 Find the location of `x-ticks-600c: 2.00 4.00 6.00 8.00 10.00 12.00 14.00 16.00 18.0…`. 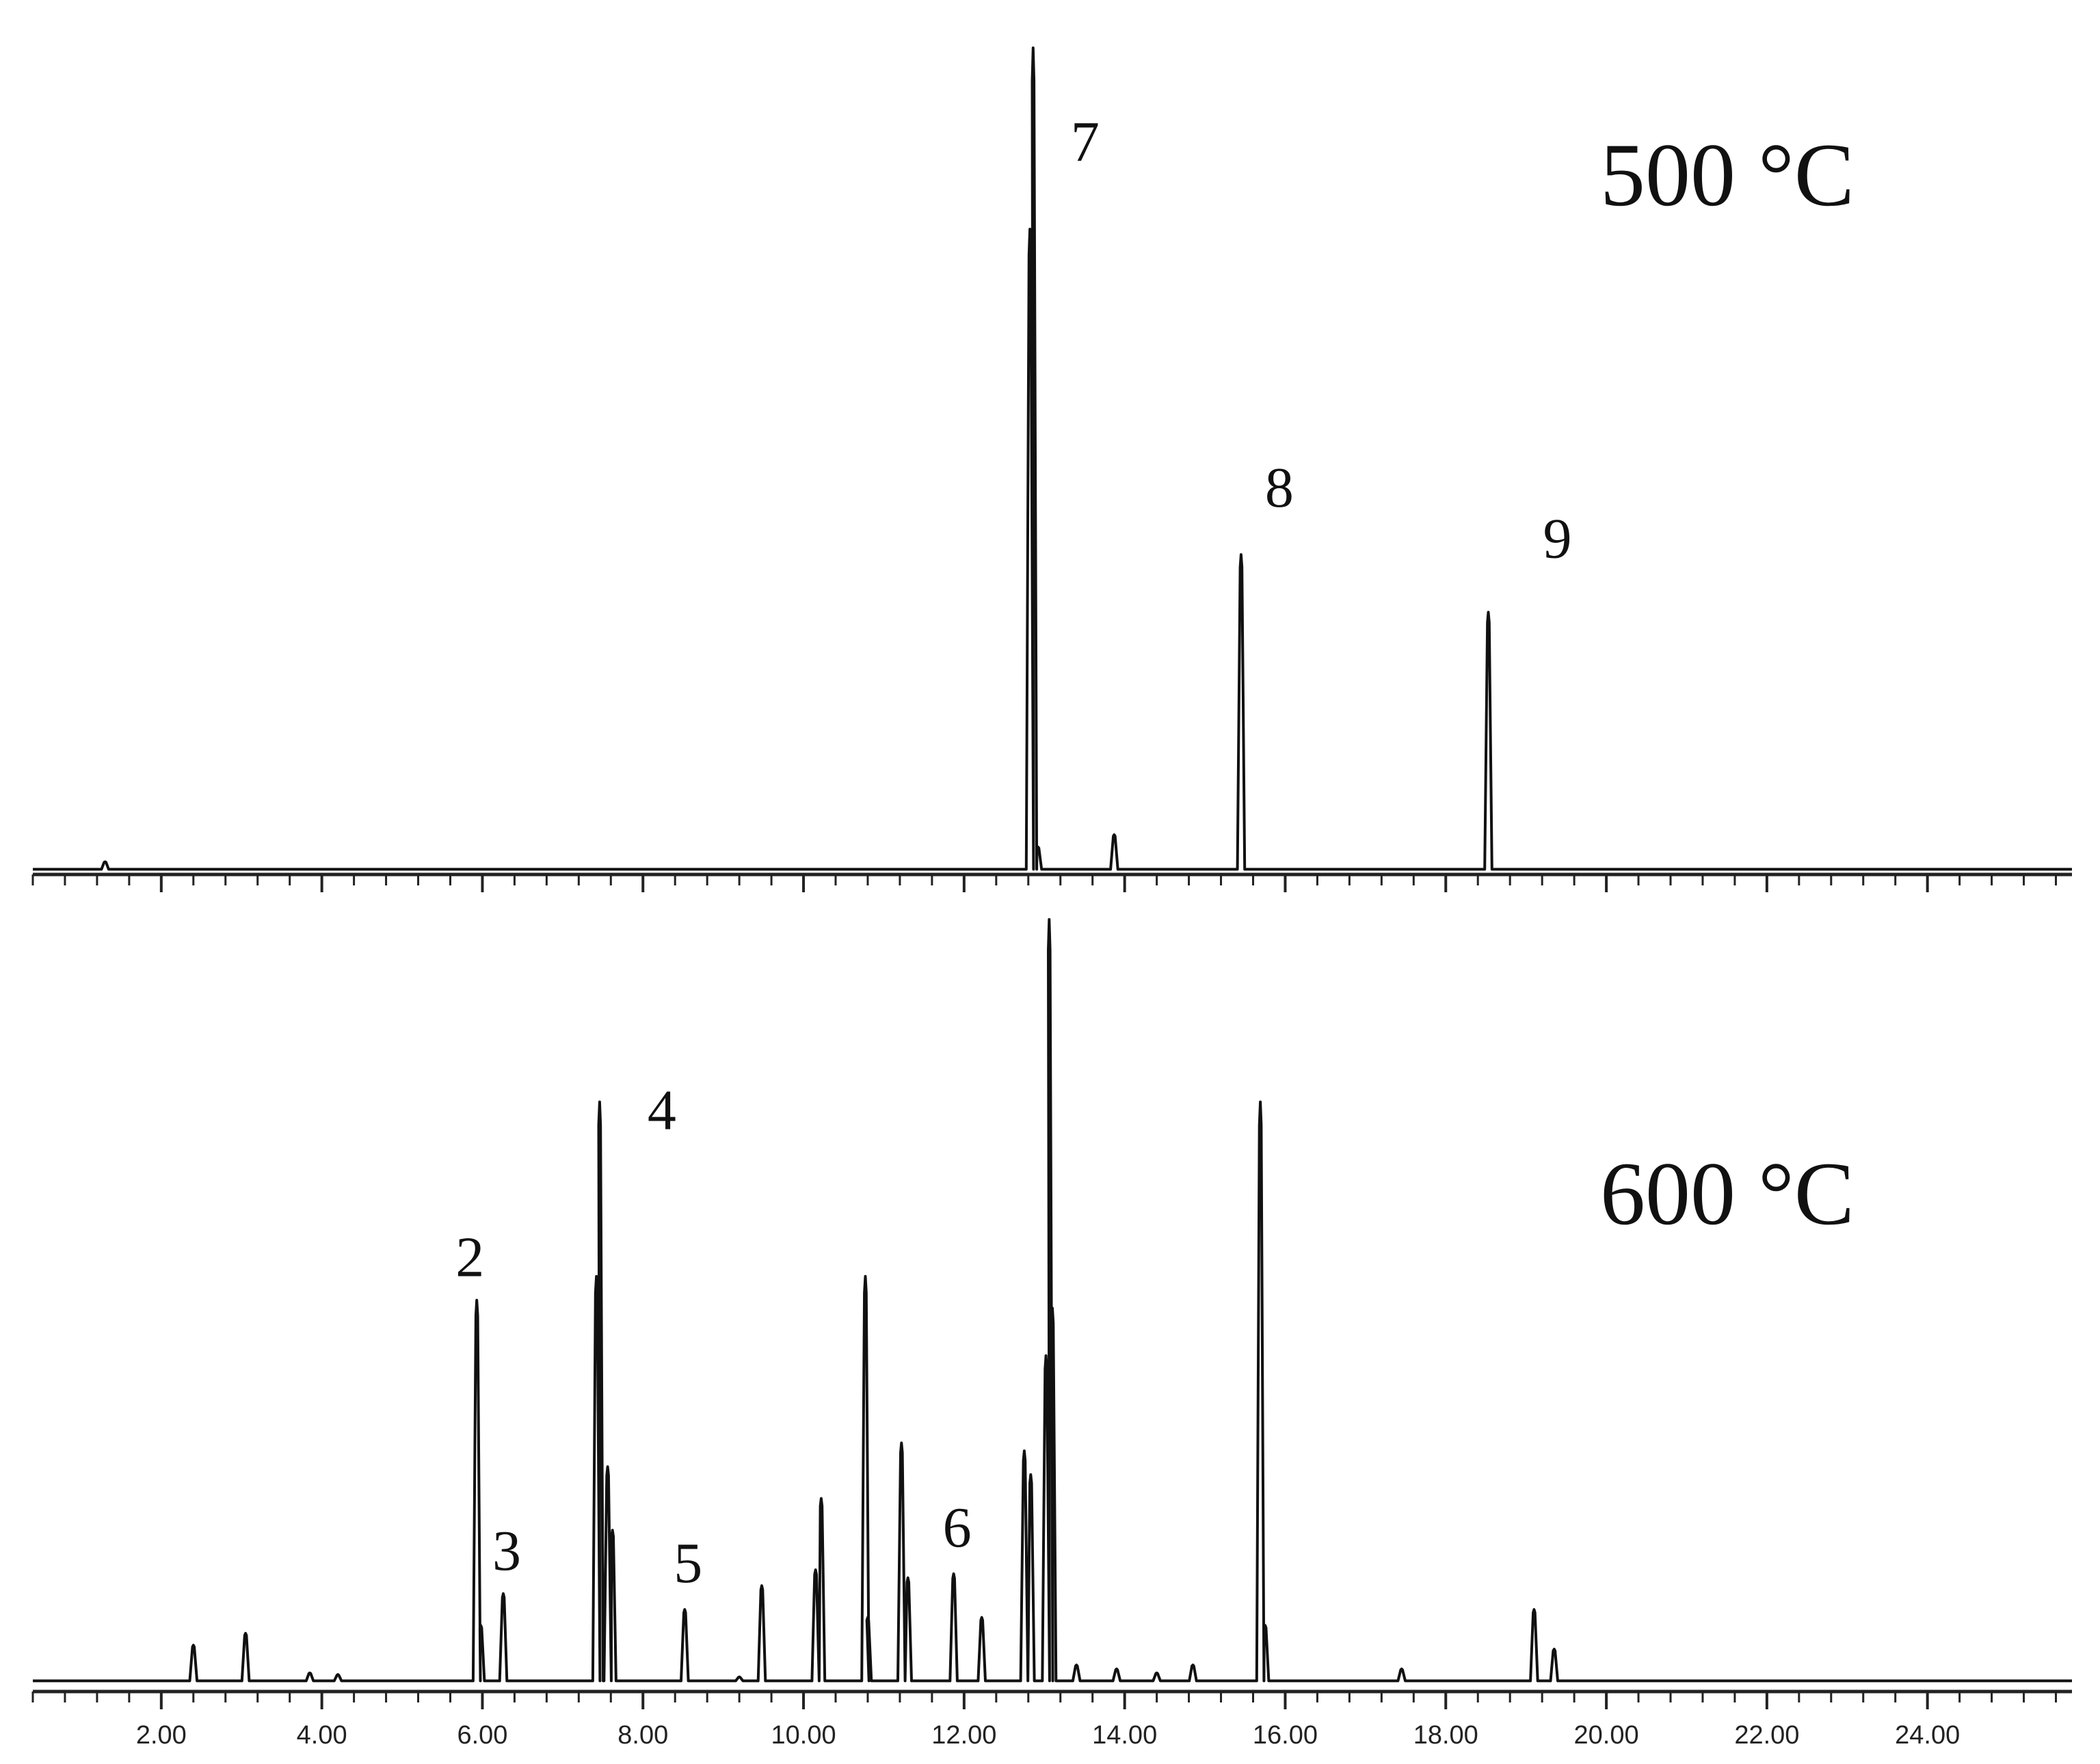

x-ticks-600c: 2.00 4.00 6.00 8.00 10.00 12.00 14.00 16.00 18.0… is located at coordinates (1044, 1721).